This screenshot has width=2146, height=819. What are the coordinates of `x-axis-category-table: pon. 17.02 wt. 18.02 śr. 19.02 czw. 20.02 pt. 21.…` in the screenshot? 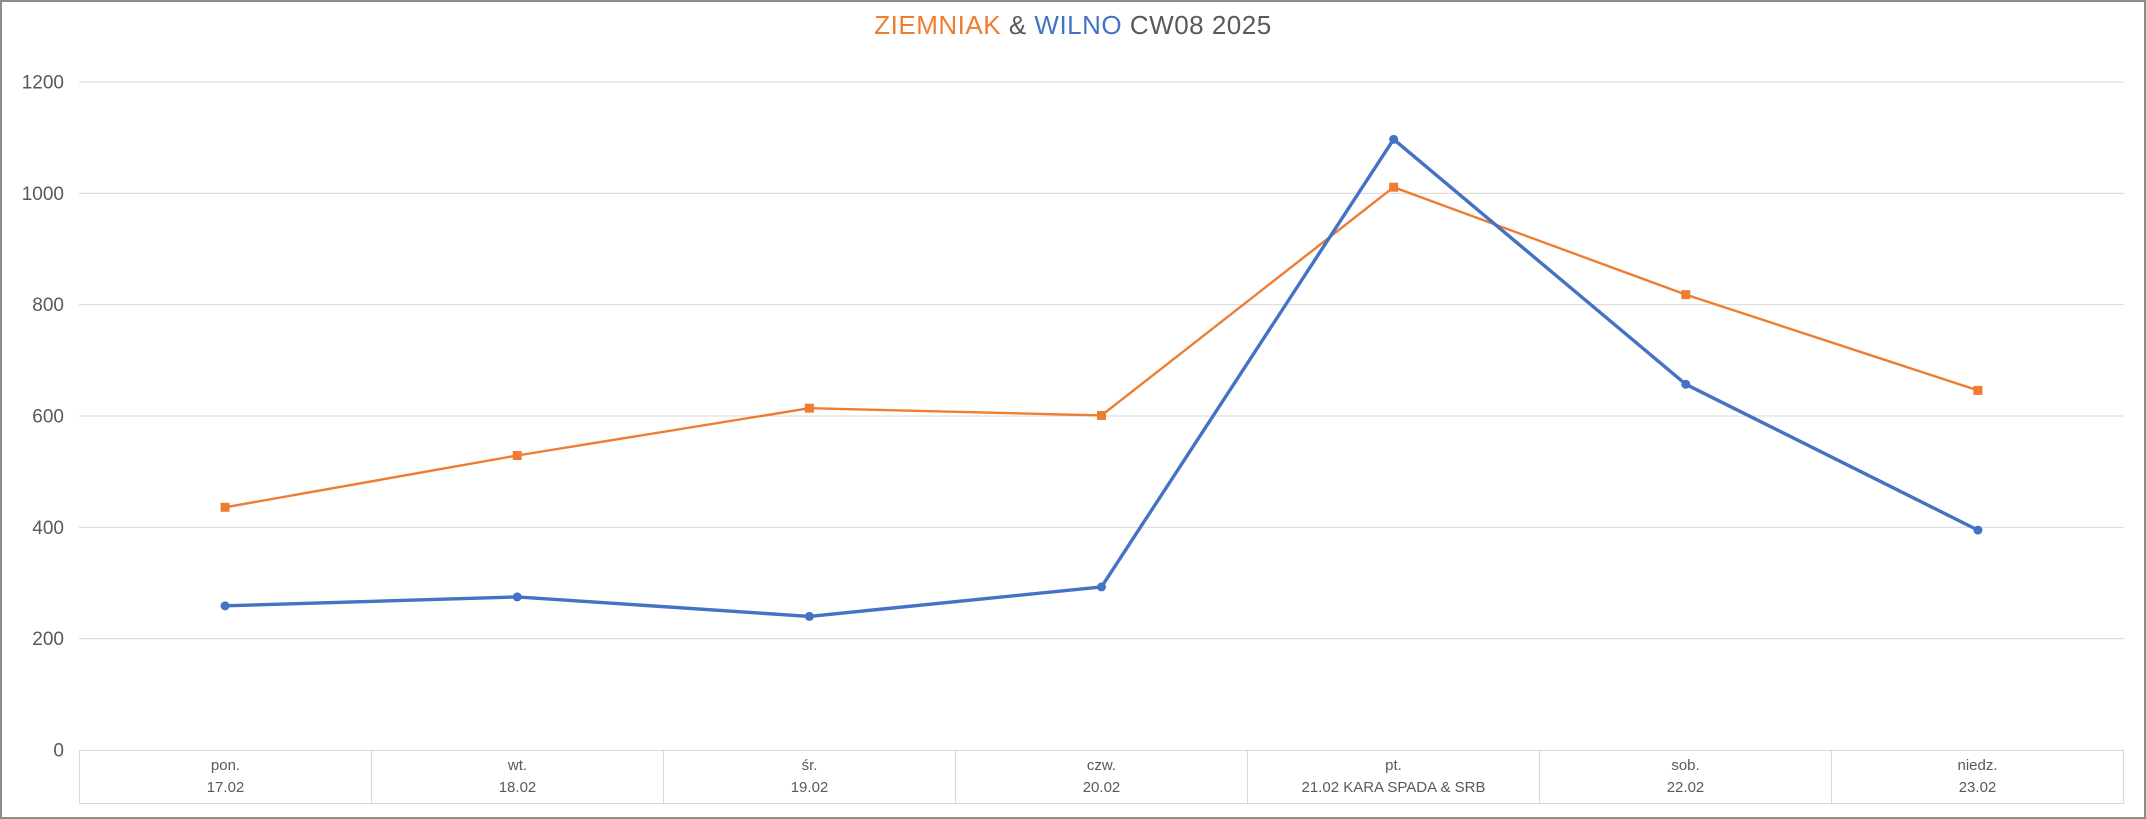 It's located at (1101, 777).